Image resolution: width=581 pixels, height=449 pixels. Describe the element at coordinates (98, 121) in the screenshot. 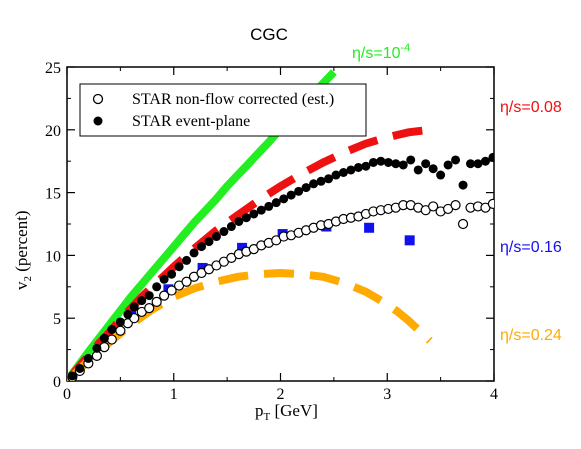

I see `legend-marker-filled-circle` at that location.